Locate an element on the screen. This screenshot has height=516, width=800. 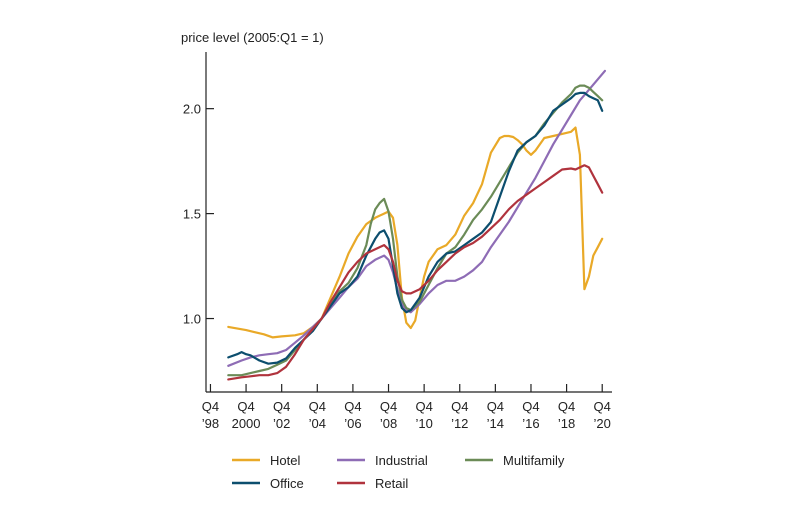
y-tick-label: 1.5 is located at coordinates (192, 214).